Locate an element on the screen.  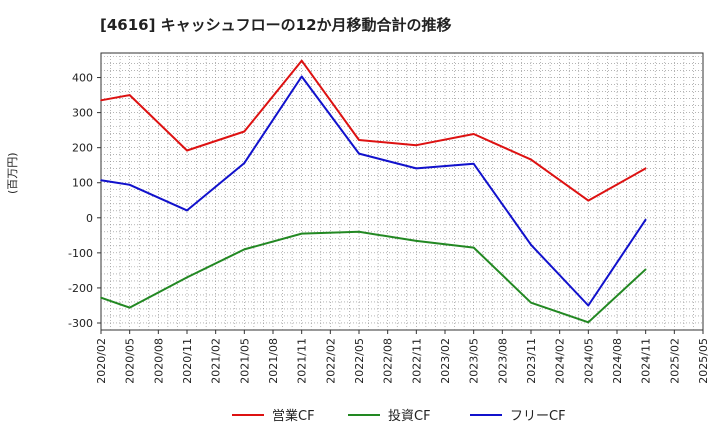
y-tick-label: 200 is located at coordinates (82, 148).